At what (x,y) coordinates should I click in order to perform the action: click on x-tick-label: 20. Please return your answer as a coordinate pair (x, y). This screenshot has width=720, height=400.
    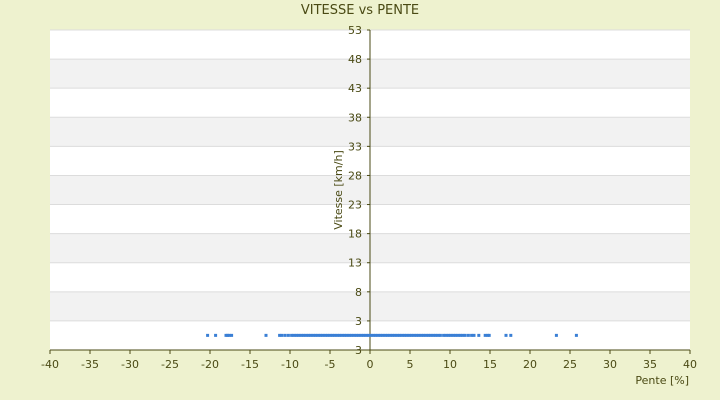
    Looking at the image, I should click on (530, 364).